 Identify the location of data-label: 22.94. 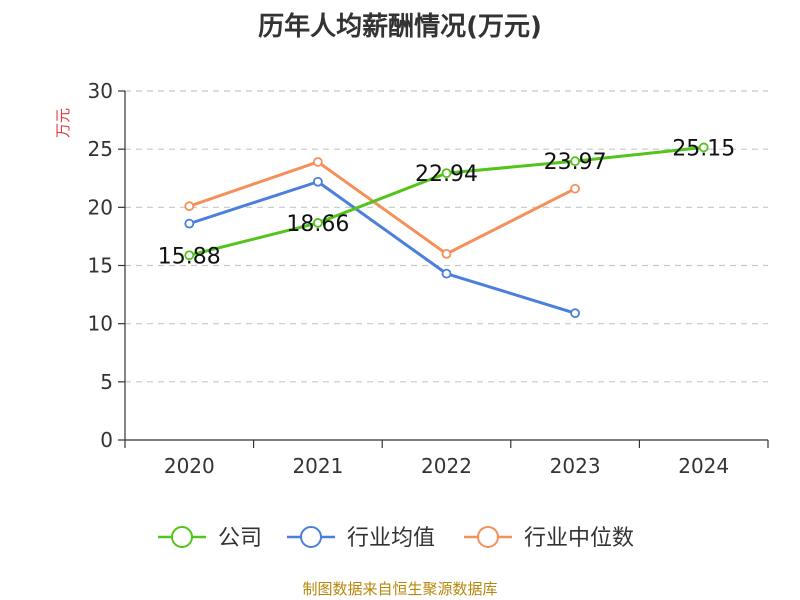
(446, 174).